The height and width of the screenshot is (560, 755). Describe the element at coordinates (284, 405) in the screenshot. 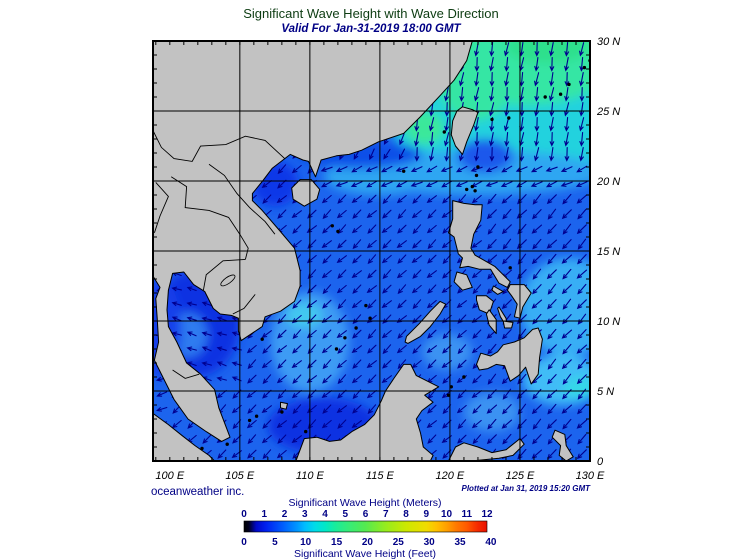

I see `landmass-natuna` at that location.